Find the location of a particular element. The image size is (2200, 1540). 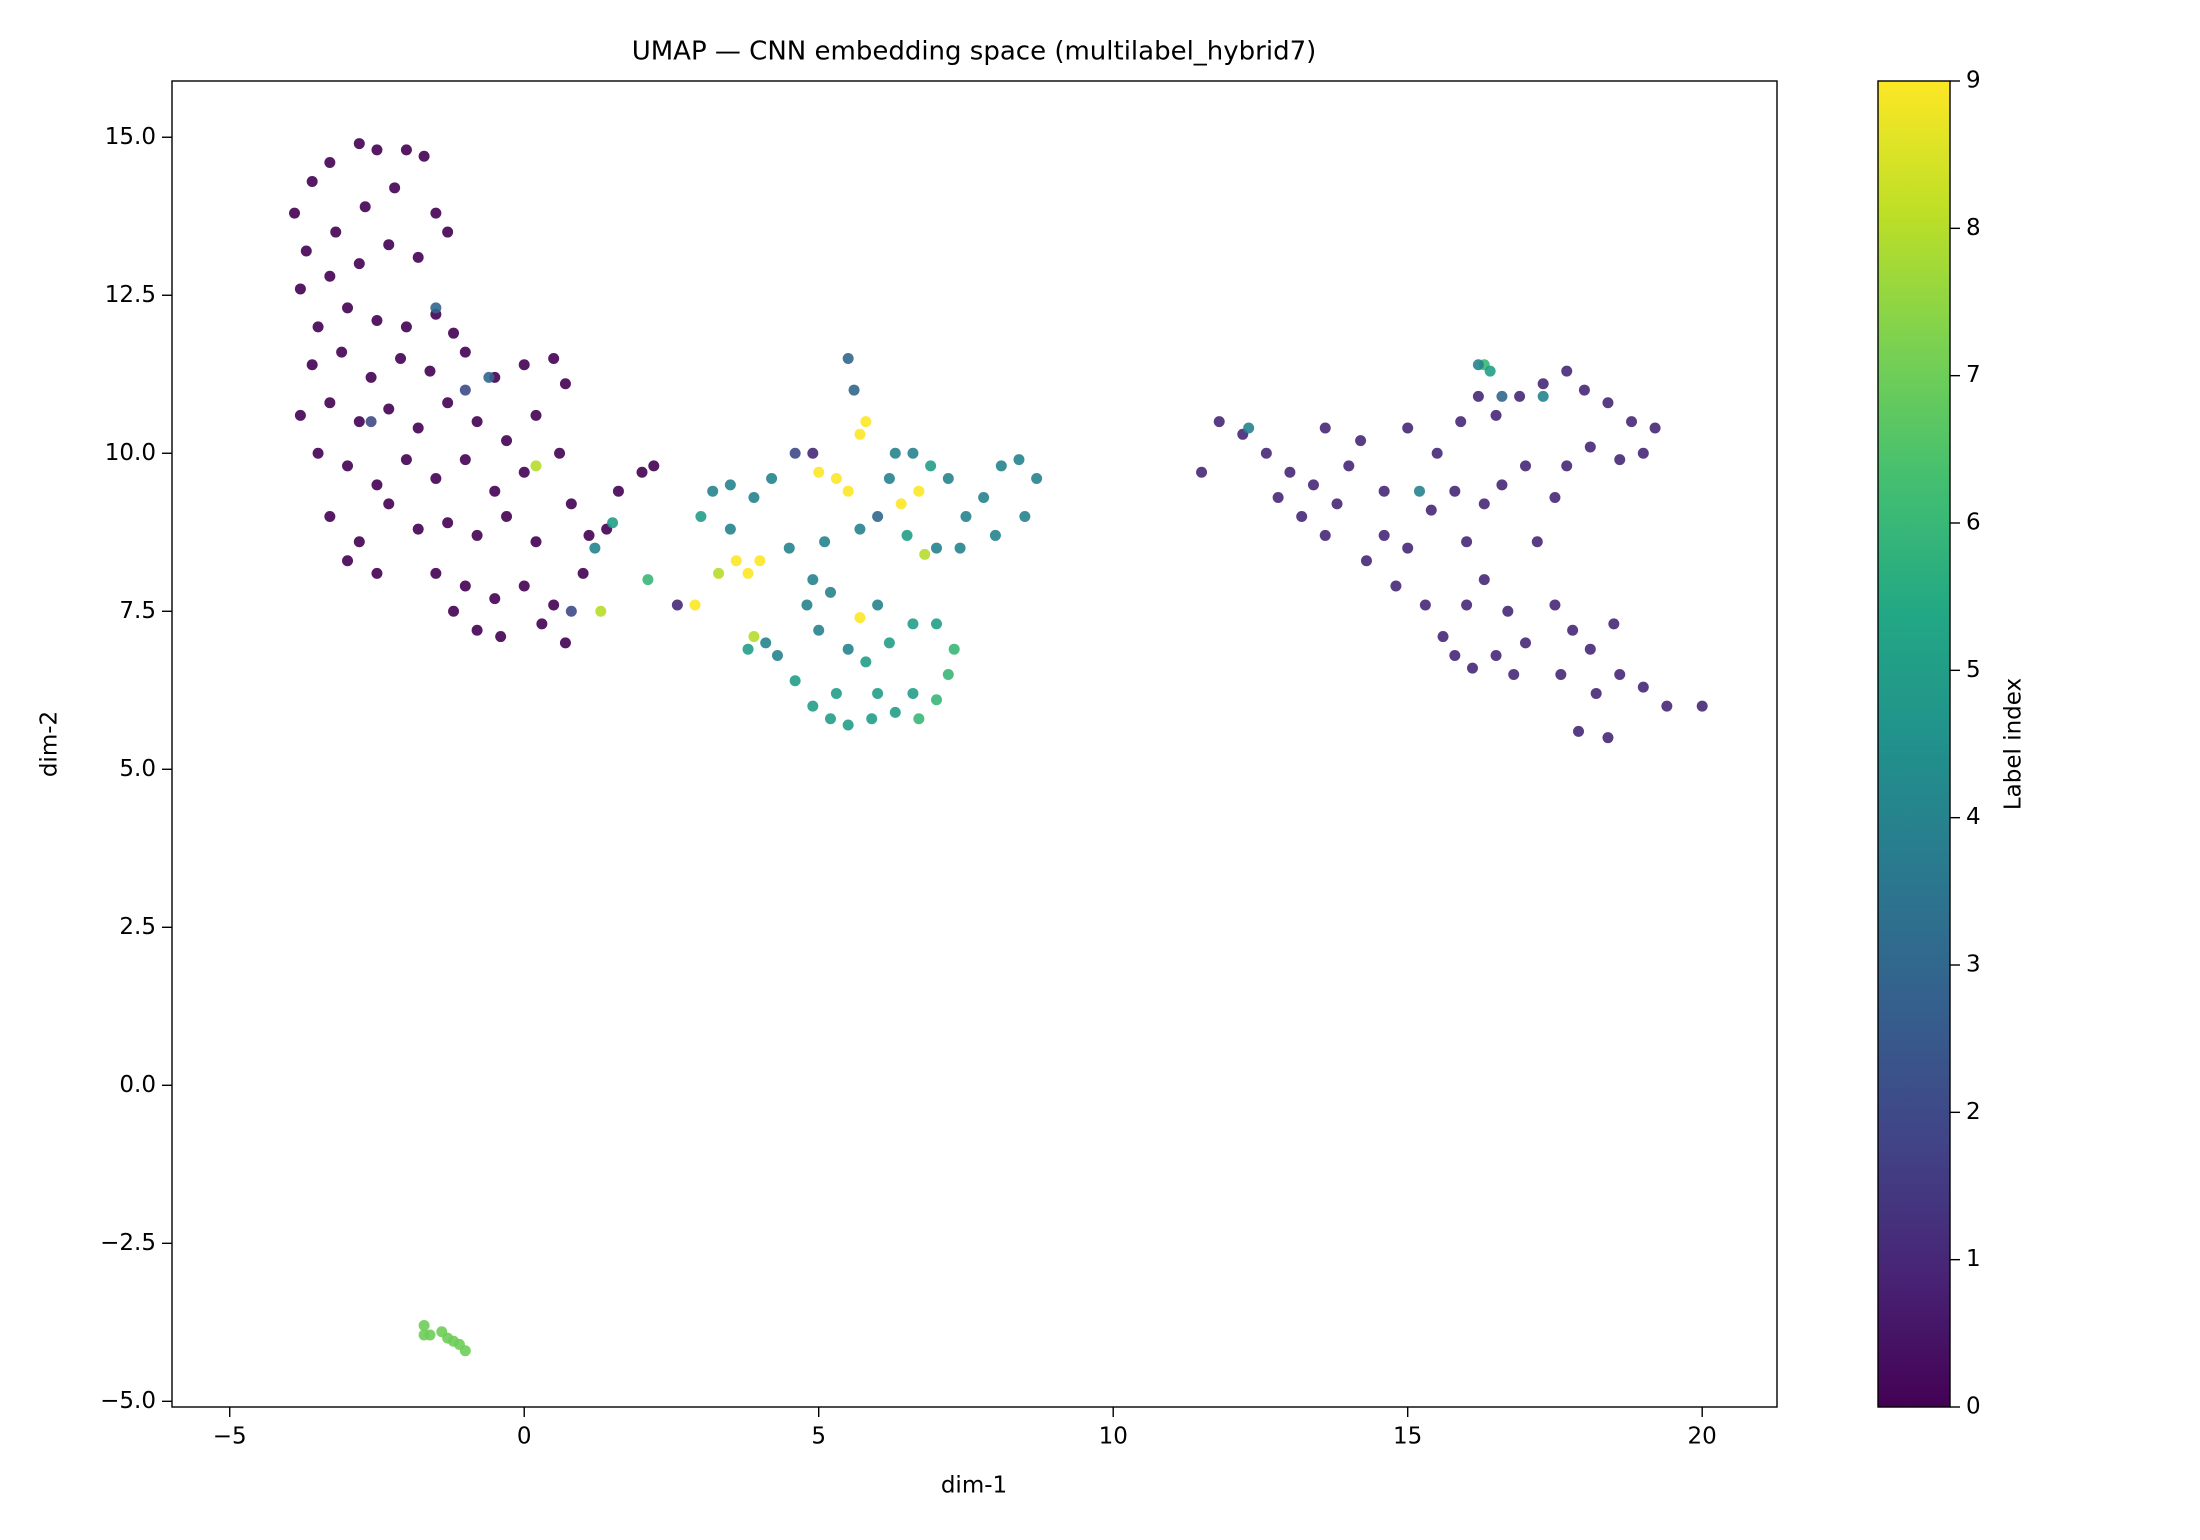

colorbar-tick-label: 6 is located at coordinates (1973, 523).